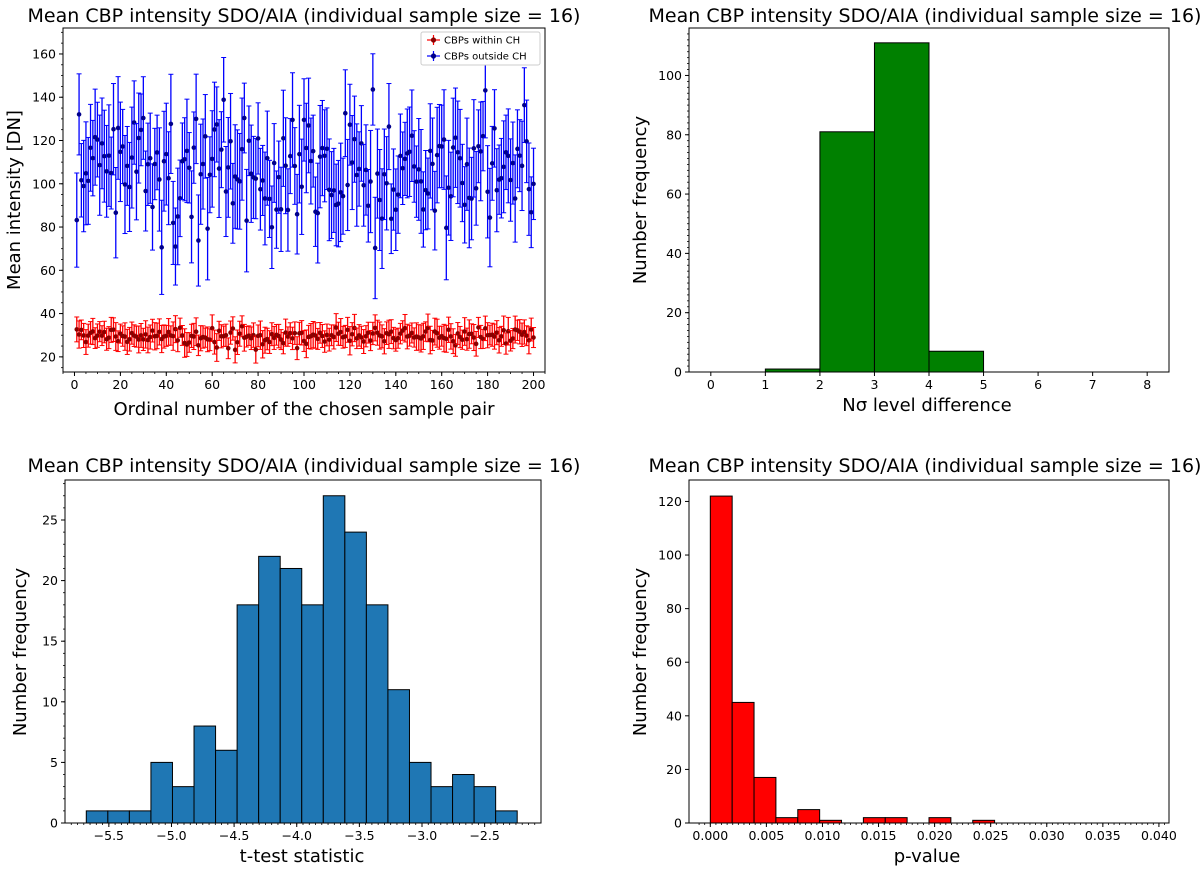  What do you see at coordinates (674, 662) in the screenshot?
I see `y-tick-label: 60` at bounding box center [674, 662].